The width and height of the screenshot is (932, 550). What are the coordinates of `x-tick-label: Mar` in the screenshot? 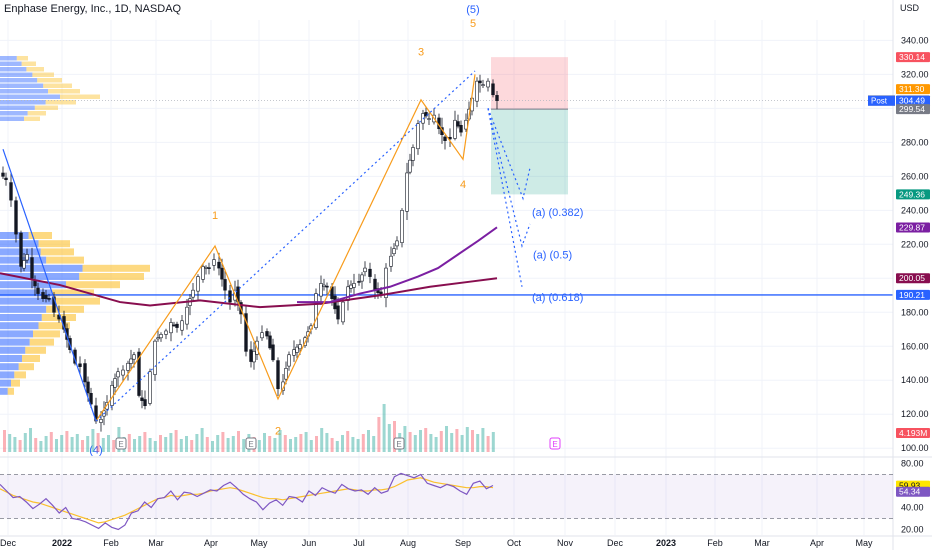 It's located at (762, 543).